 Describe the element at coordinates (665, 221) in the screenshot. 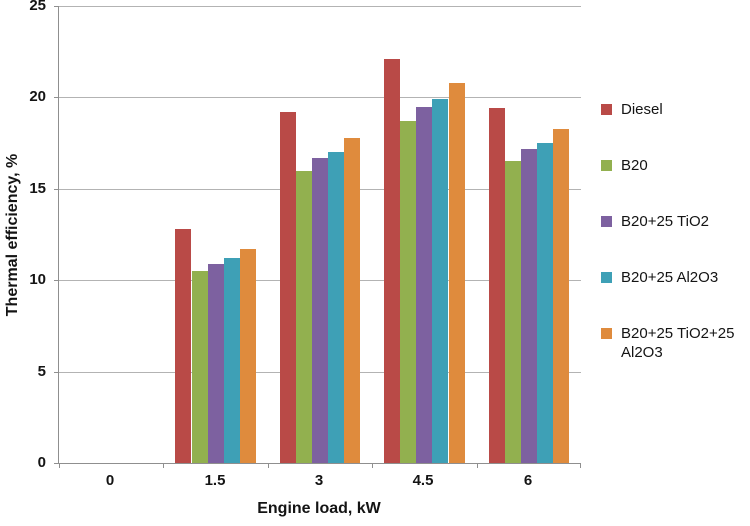

I see `legend-label: B20+25 TiO2` at that location.